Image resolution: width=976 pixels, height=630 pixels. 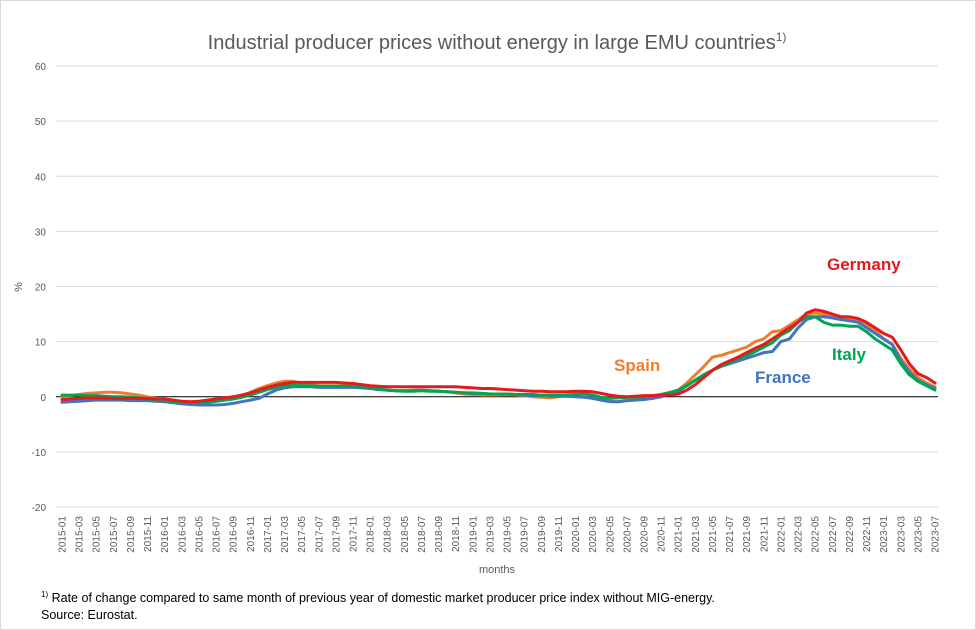 I want to click on x-tick-label: 2018-09, so click(x=439, y=534).